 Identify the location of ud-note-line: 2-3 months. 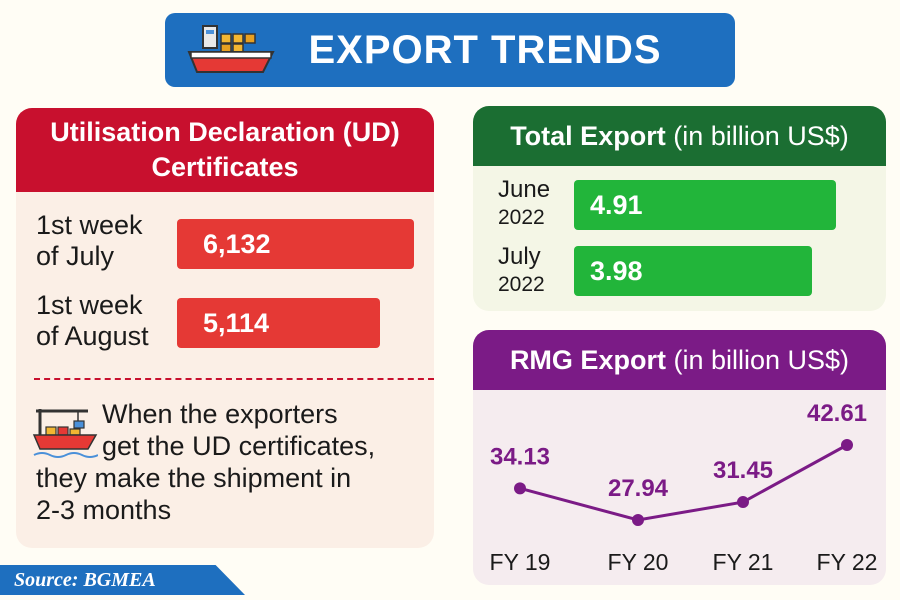
(104, 510).